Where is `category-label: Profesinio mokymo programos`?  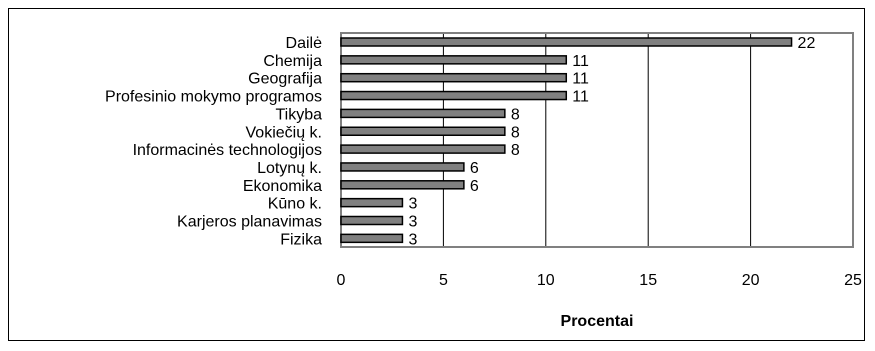
category-label: Profesinio mokymo programos is located at coordinates (213, 97).